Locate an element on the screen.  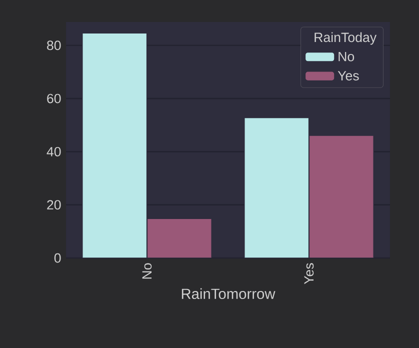
y-tick-label: 40 is located at coordinates (53, 151).